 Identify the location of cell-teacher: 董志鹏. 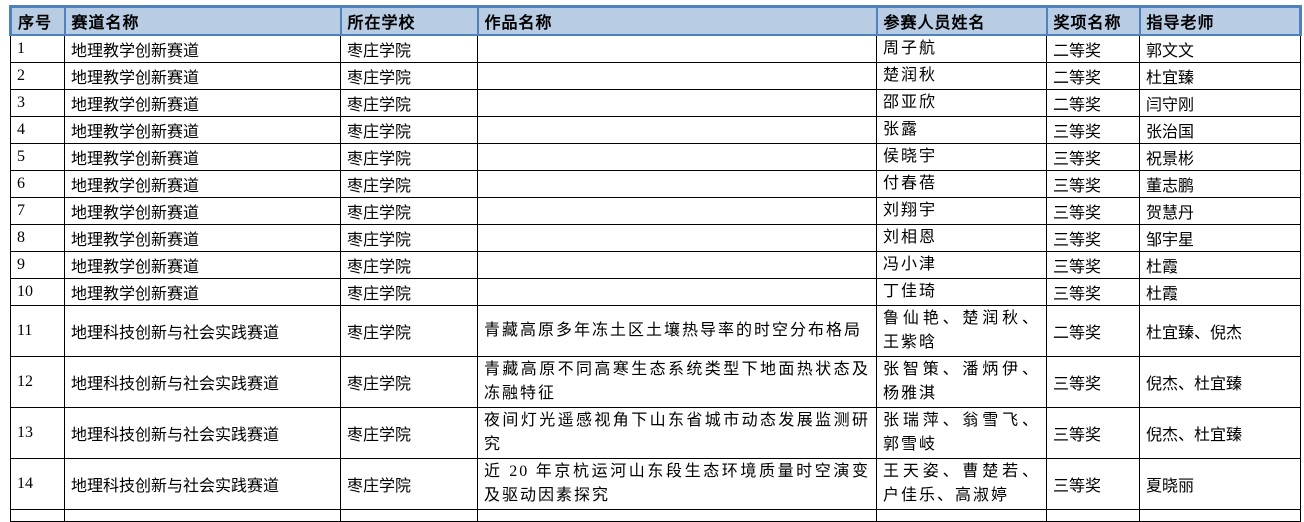
(1220, 184).